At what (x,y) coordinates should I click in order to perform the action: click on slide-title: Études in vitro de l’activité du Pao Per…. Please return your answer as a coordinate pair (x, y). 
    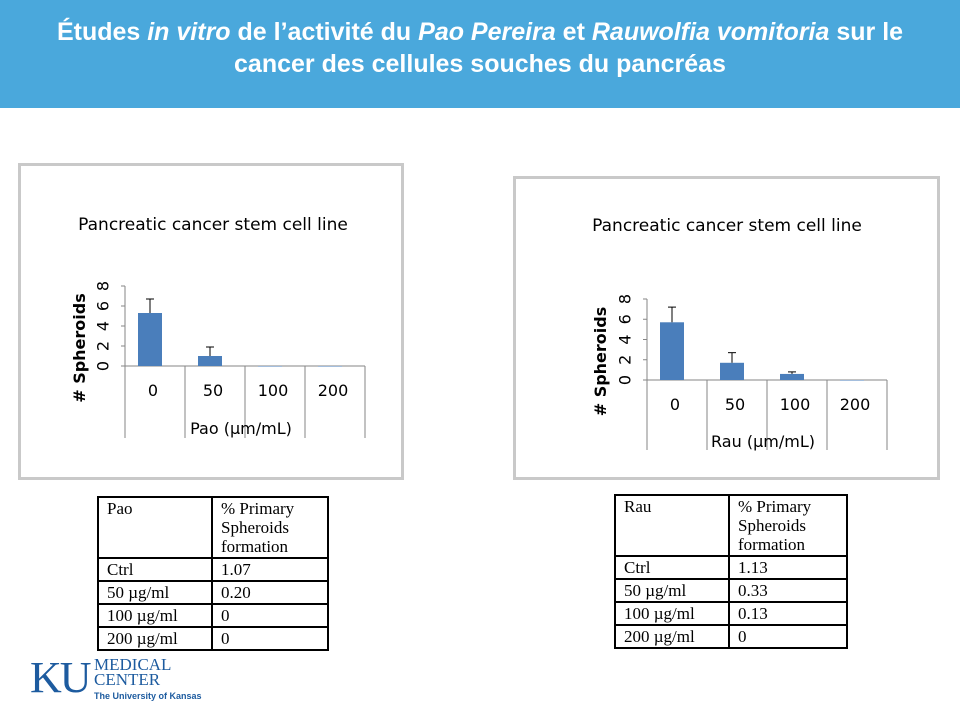
    Looking at the image, I should click on (480, 48).